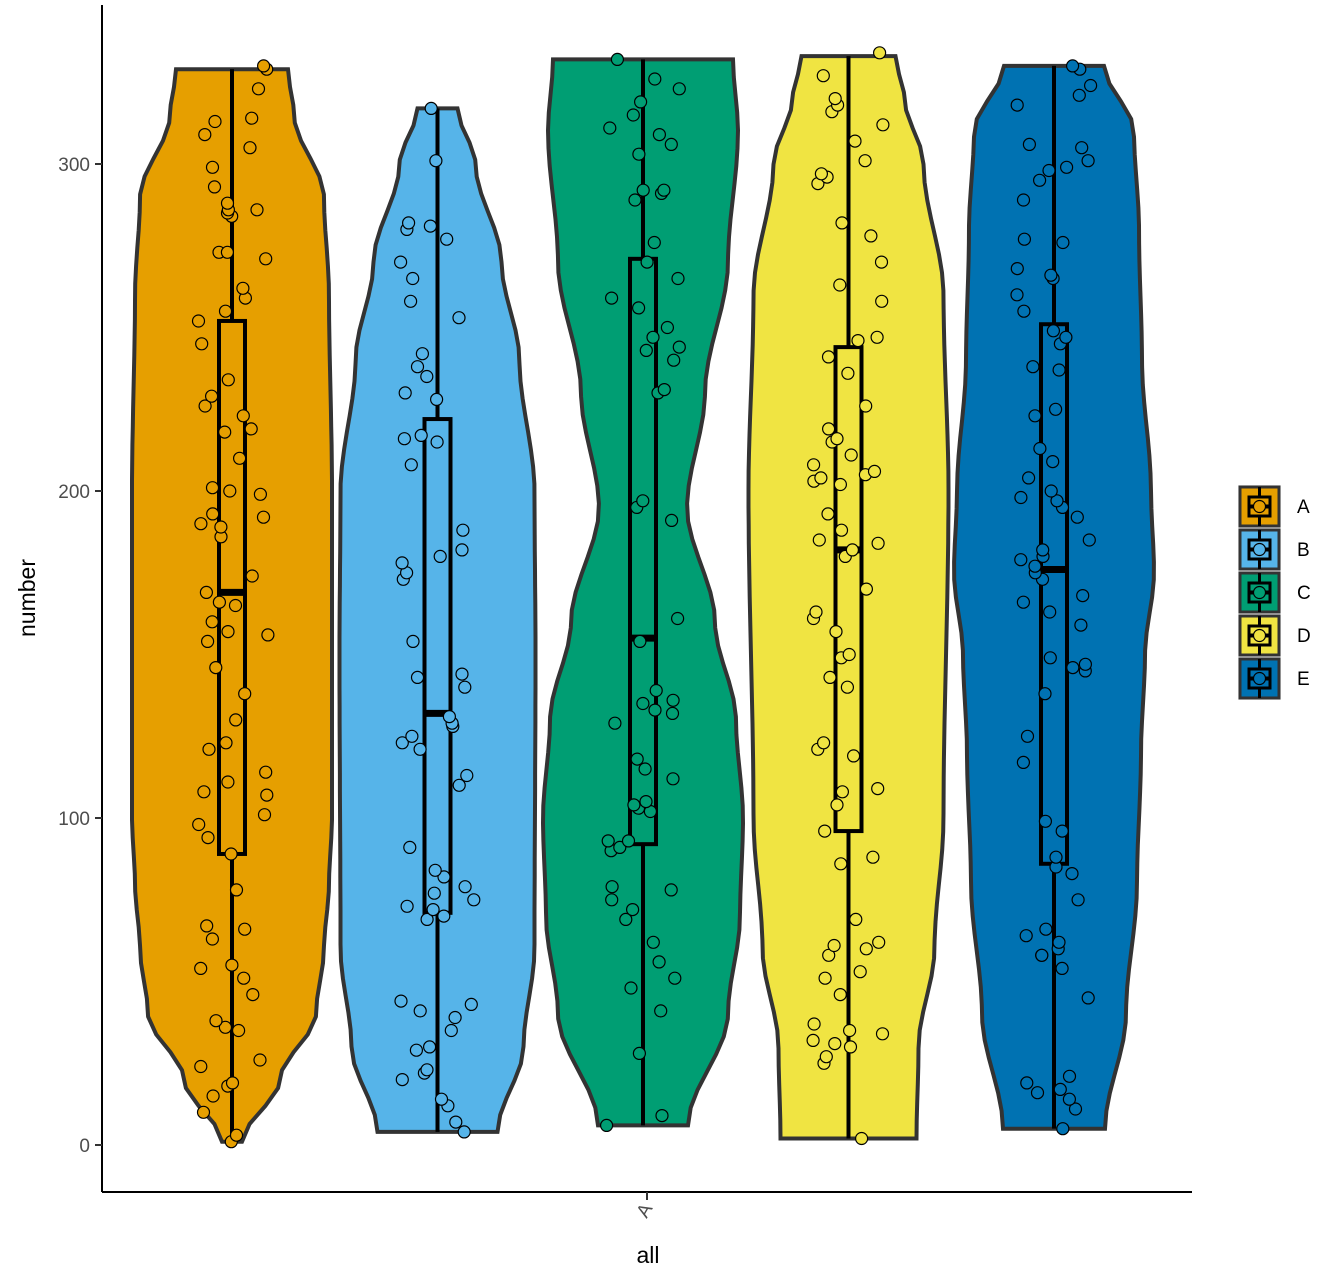 The image size is (1317, 1271). What do you see at coordinates (645, 1211) in the screenshot?
I see `x-tick-label: A` at bounding box center [645, 1211].